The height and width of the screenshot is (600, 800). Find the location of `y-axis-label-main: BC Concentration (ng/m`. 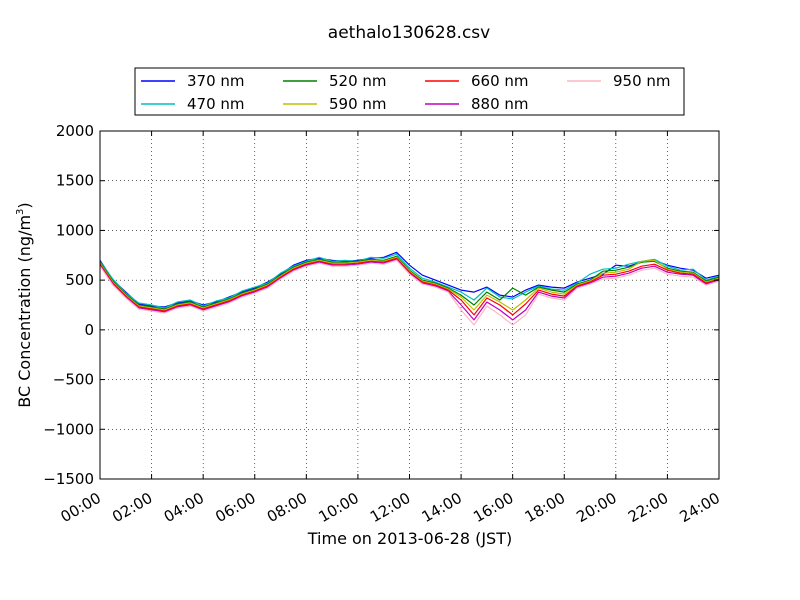

y-axis-label-main: BC Concentration (ng/m is located at coordinates (24, 311).